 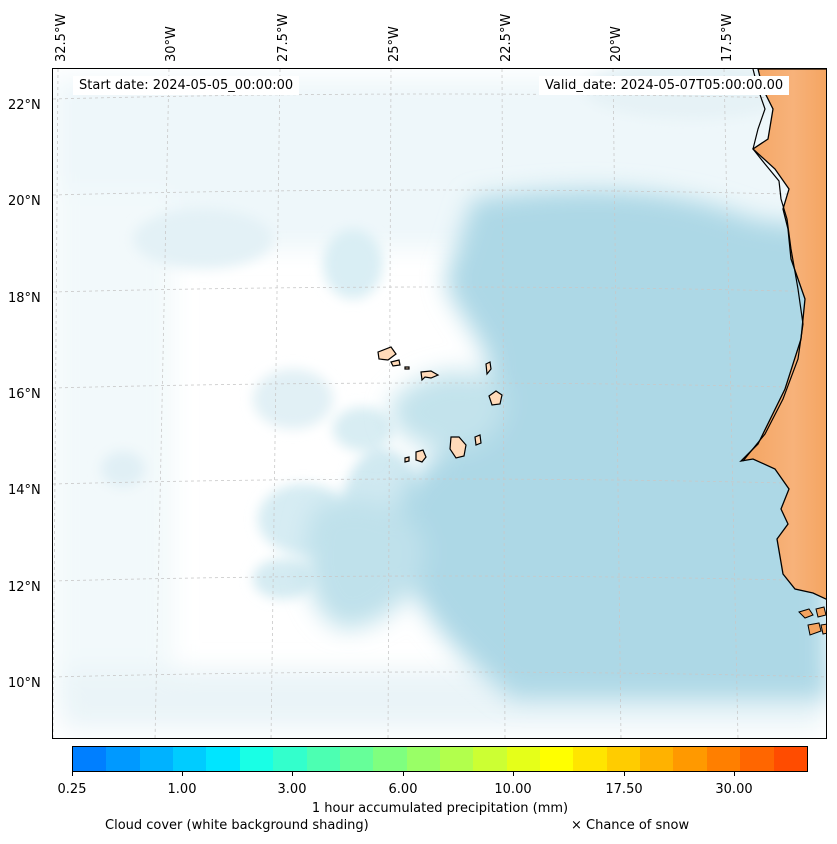 What do you see at coordinates (24, 105) in the screenshot?
I see `lat-label: 22°N` at bounding box center [24, 105].